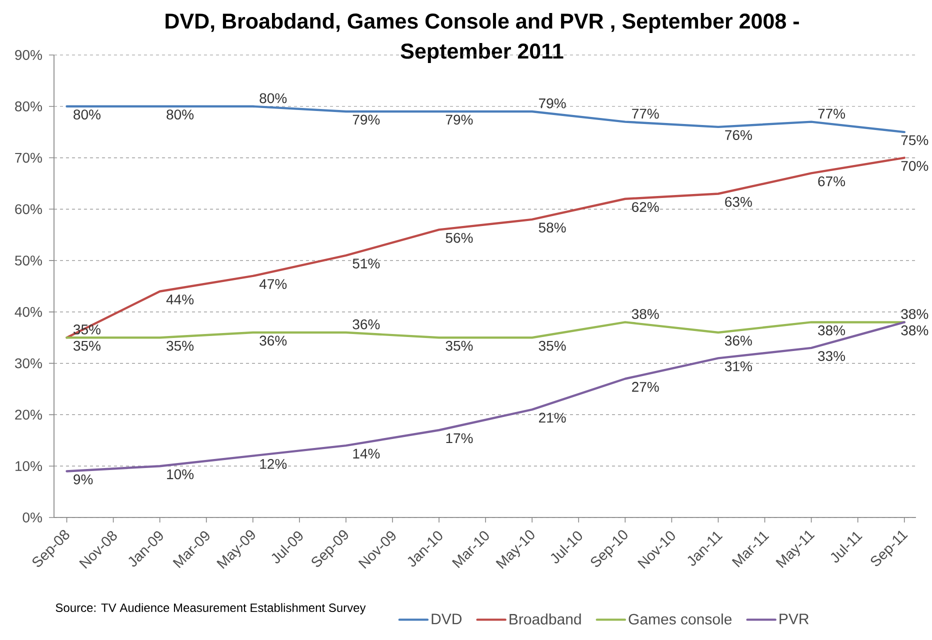 This screenshot has height=640, width=932. What do you see at coordinates (273, 284) in the screenshot?
I see `data-label: 47%` at bounding box center [273, 284].